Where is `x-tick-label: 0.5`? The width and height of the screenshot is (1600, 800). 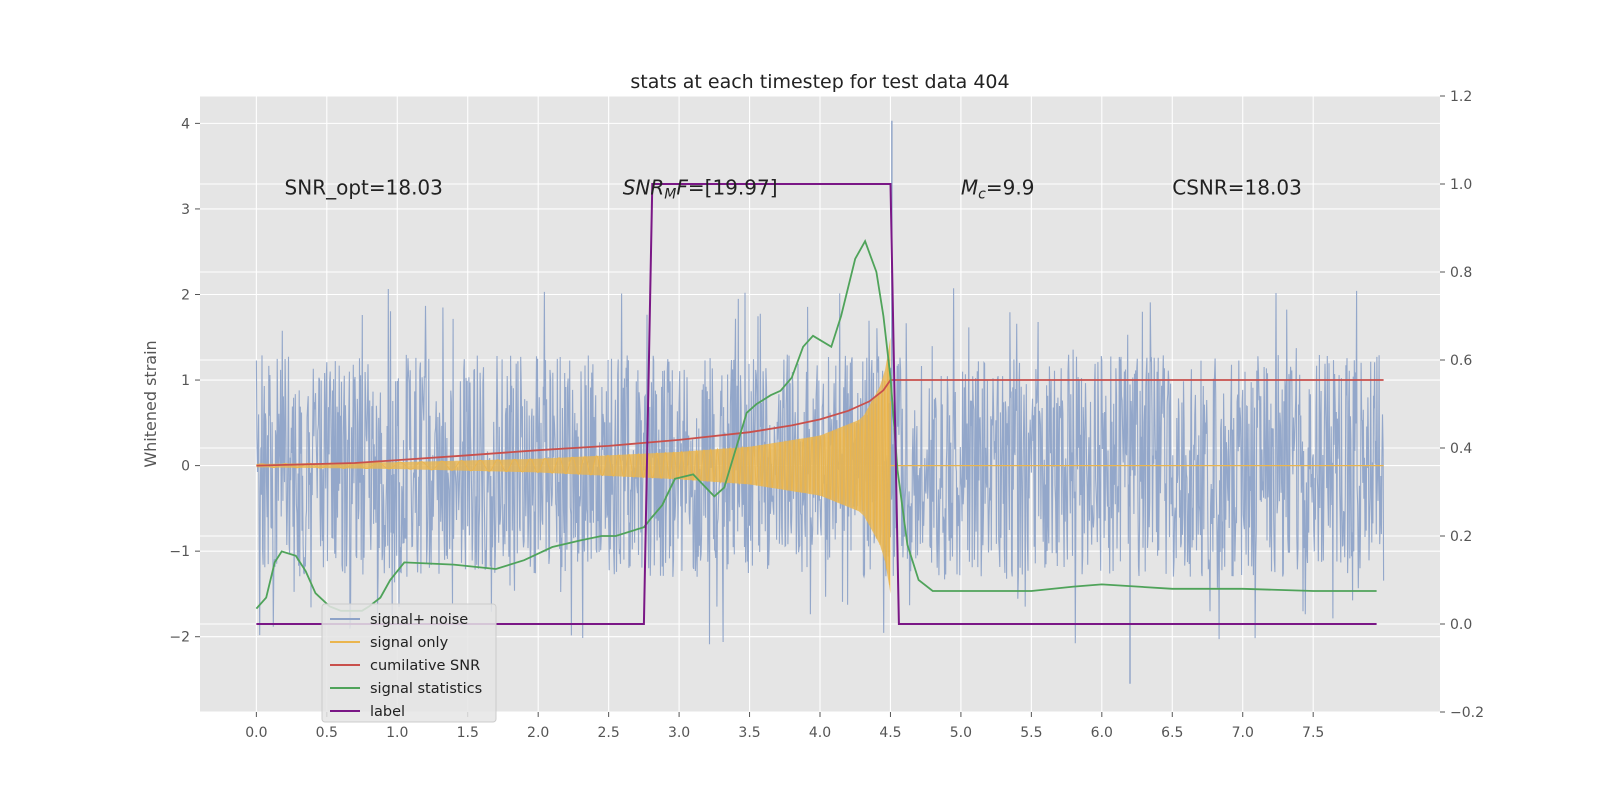
x-tick-label: 0.5 is located at coordinates (327, 733).